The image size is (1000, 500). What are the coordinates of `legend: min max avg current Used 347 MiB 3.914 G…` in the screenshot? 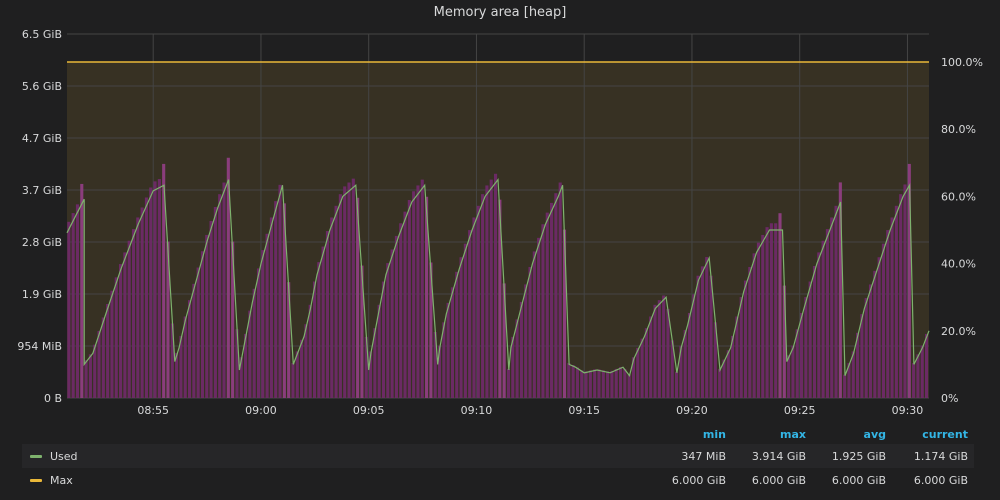 It's located at (498, 458).